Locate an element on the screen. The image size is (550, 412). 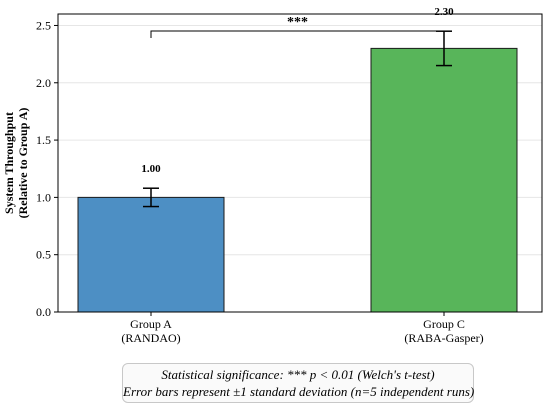
y-tick-label: 0.5 is located at coordinates (43, 255).